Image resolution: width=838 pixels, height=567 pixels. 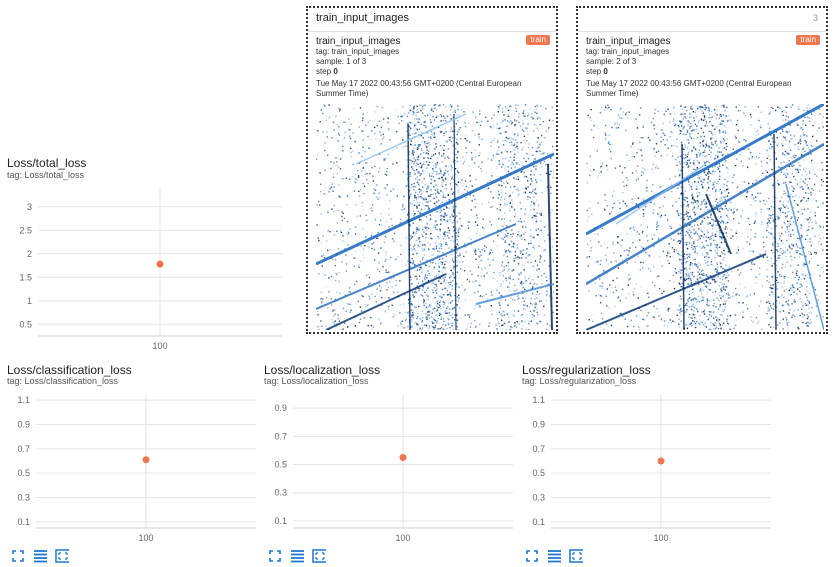 What do you see at coordinates (341, 61) in the screenshot?
I see `image-sample: sample: 1 of 3` at bounding box center [341, 61].